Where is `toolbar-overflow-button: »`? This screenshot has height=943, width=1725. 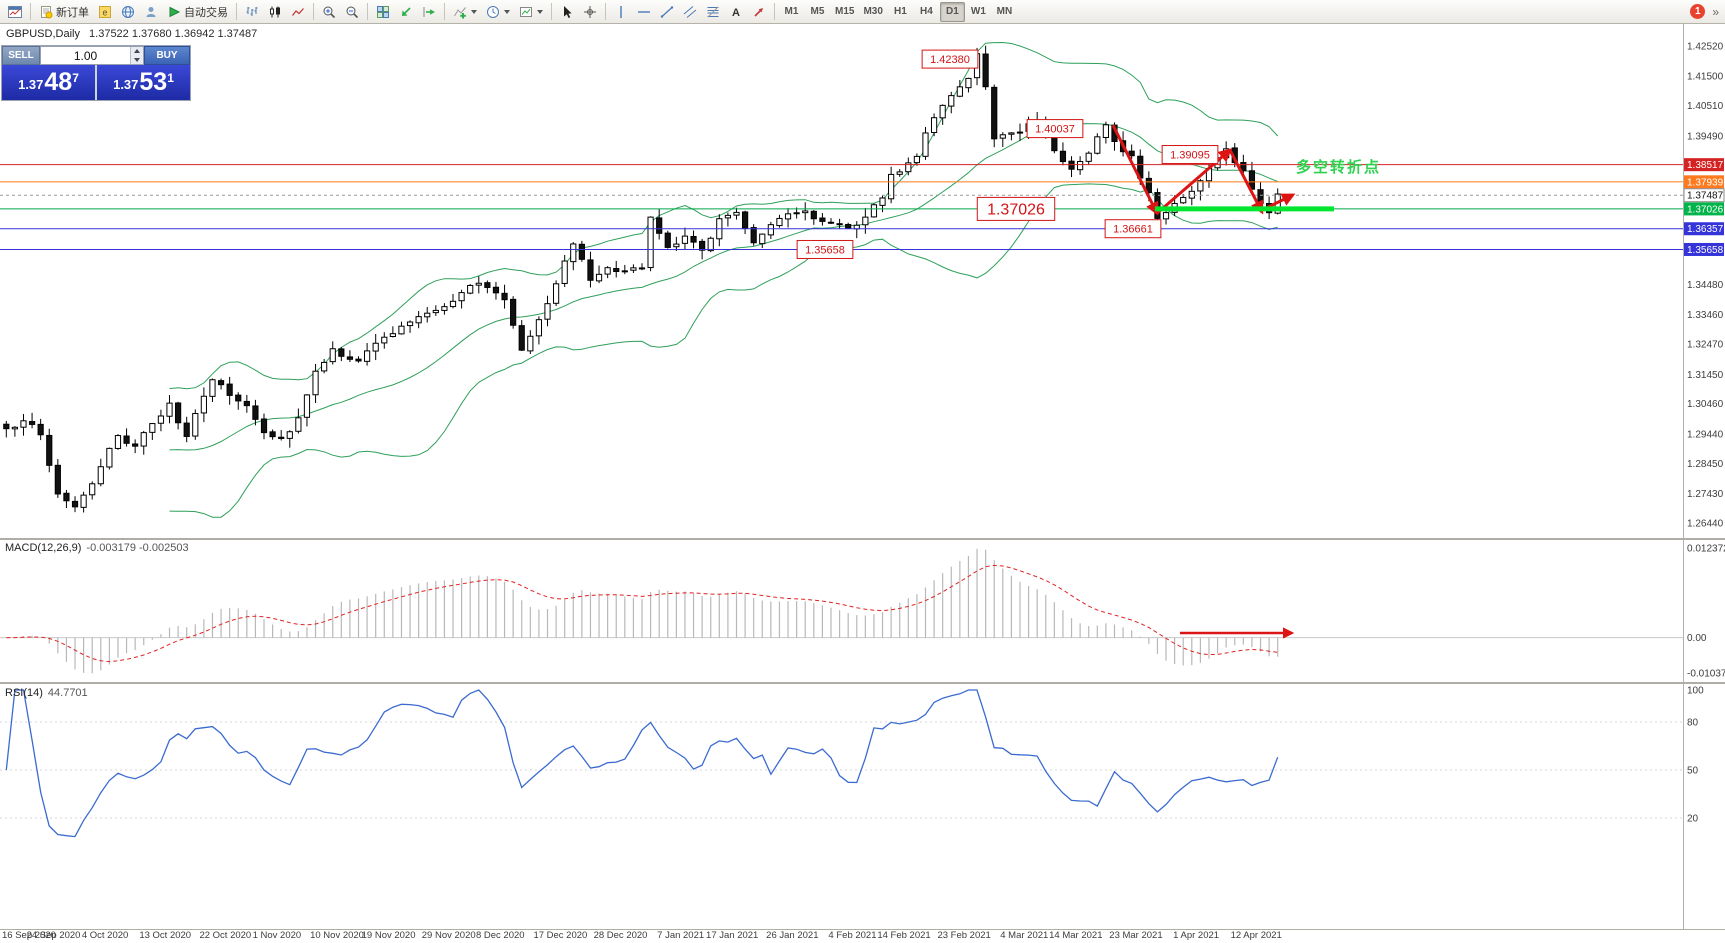
toolbar-overflow-button: » is located at coordinates (1715, 11).